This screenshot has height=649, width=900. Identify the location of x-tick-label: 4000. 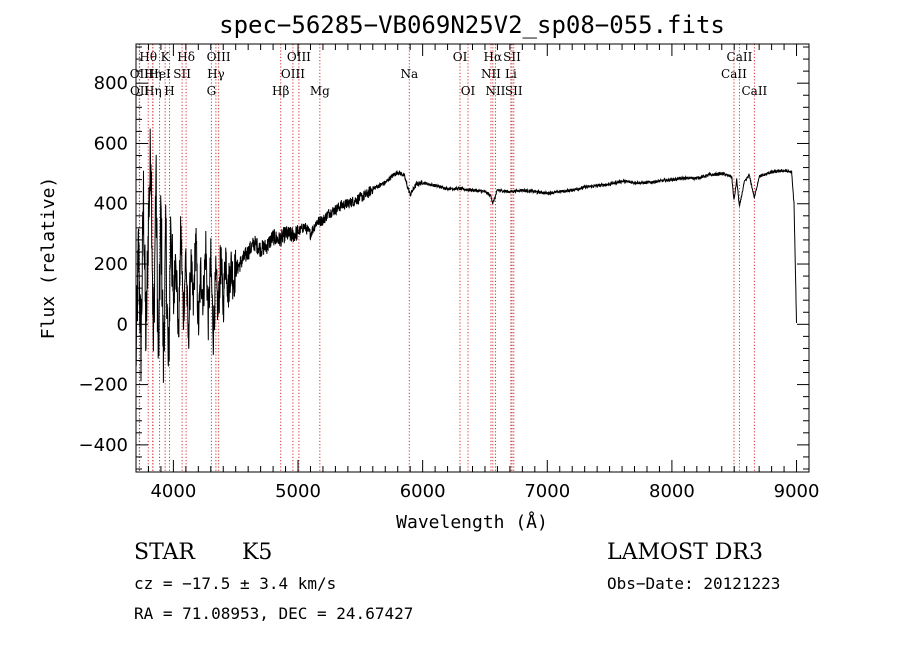
(173, 491).